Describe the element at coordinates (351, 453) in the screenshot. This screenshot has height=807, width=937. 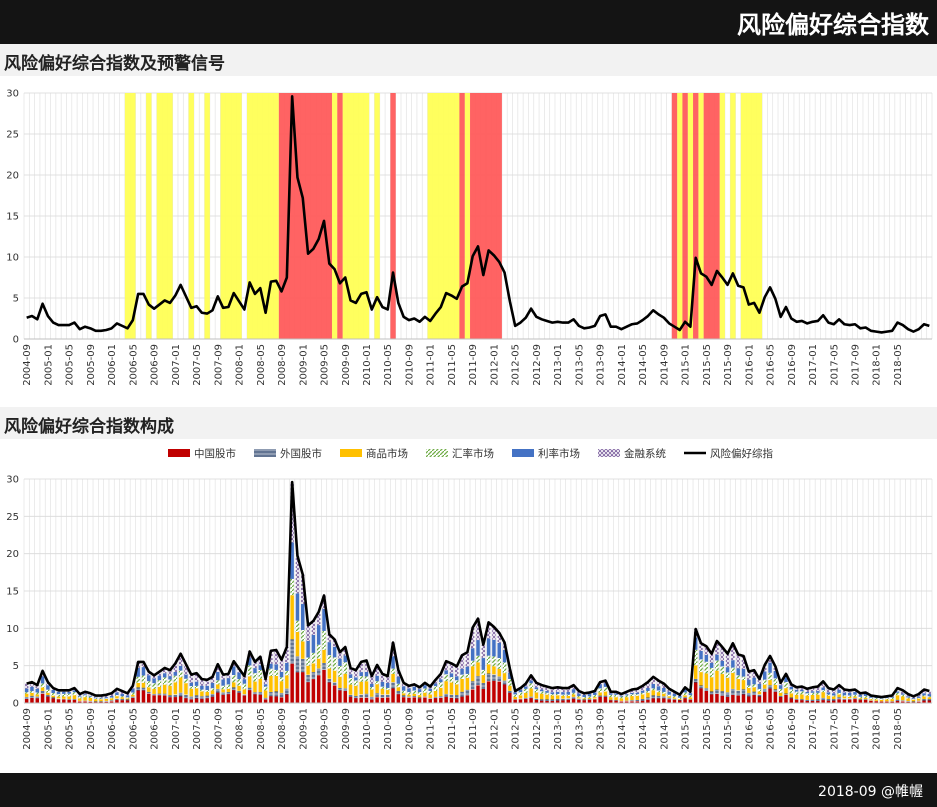
I see `legend-swatch` at that location.